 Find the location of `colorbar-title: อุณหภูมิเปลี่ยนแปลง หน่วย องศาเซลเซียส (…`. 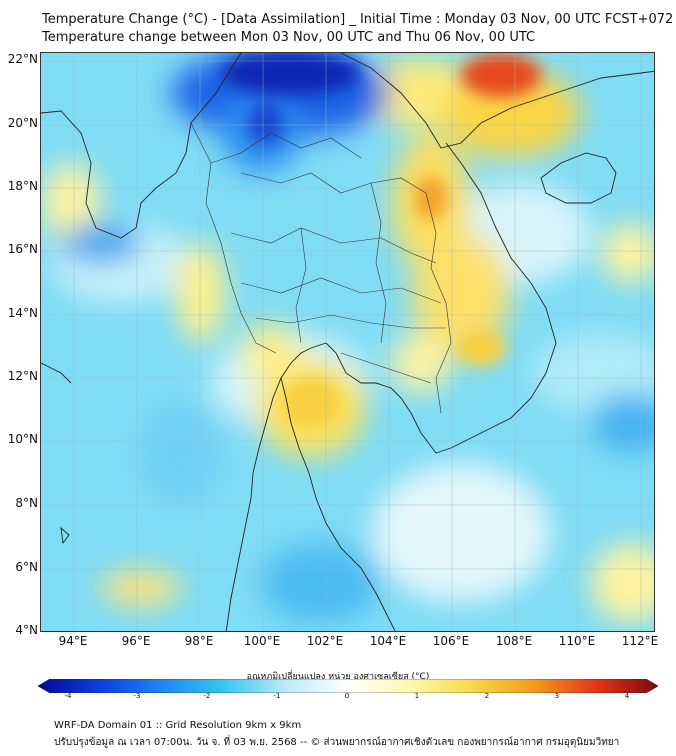

colorbar-title: อุณหภูมิเปลี่ยนแปลง หน่วย องศาเซลเซียส (… is located at coordinates (338, 677).